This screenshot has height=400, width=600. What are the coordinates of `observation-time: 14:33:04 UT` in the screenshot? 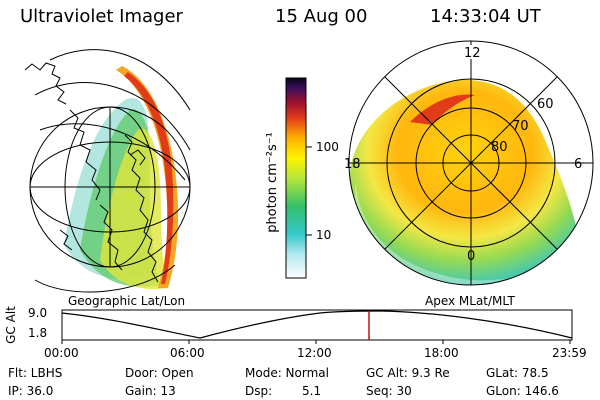 It's located at (485, 16).